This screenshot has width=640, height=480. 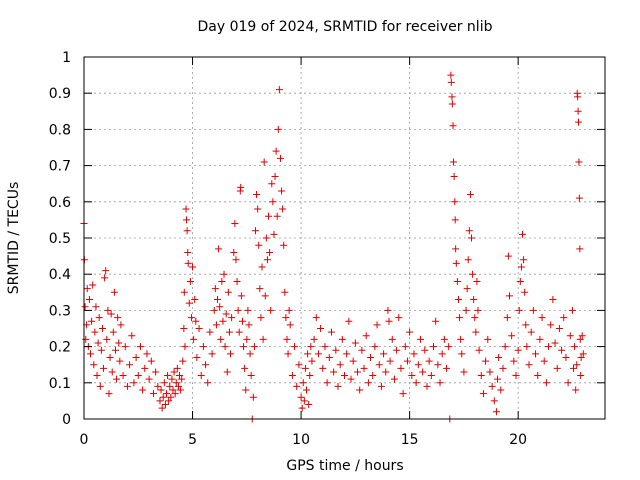 I want to click on y-tick-label: 0.7, so click(x=60, y=167).